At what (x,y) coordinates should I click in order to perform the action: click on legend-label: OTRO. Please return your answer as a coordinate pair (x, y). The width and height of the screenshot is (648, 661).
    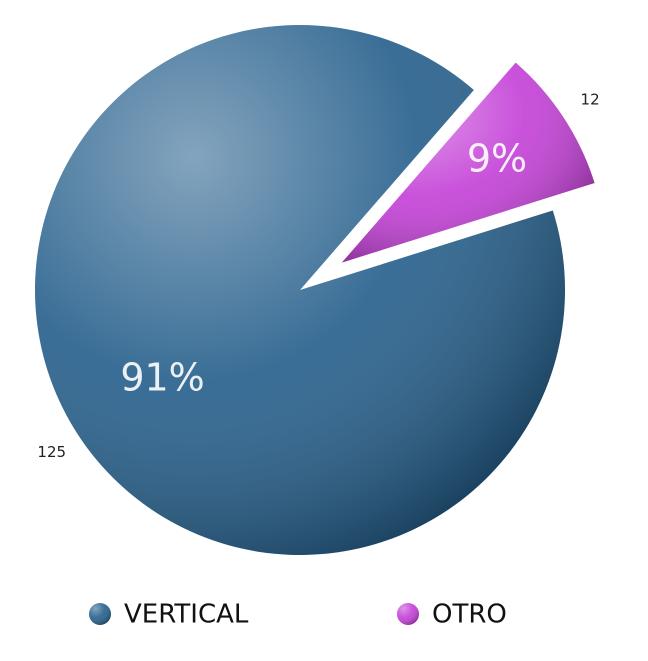
    Looking at the image, I should click on (469, 615).